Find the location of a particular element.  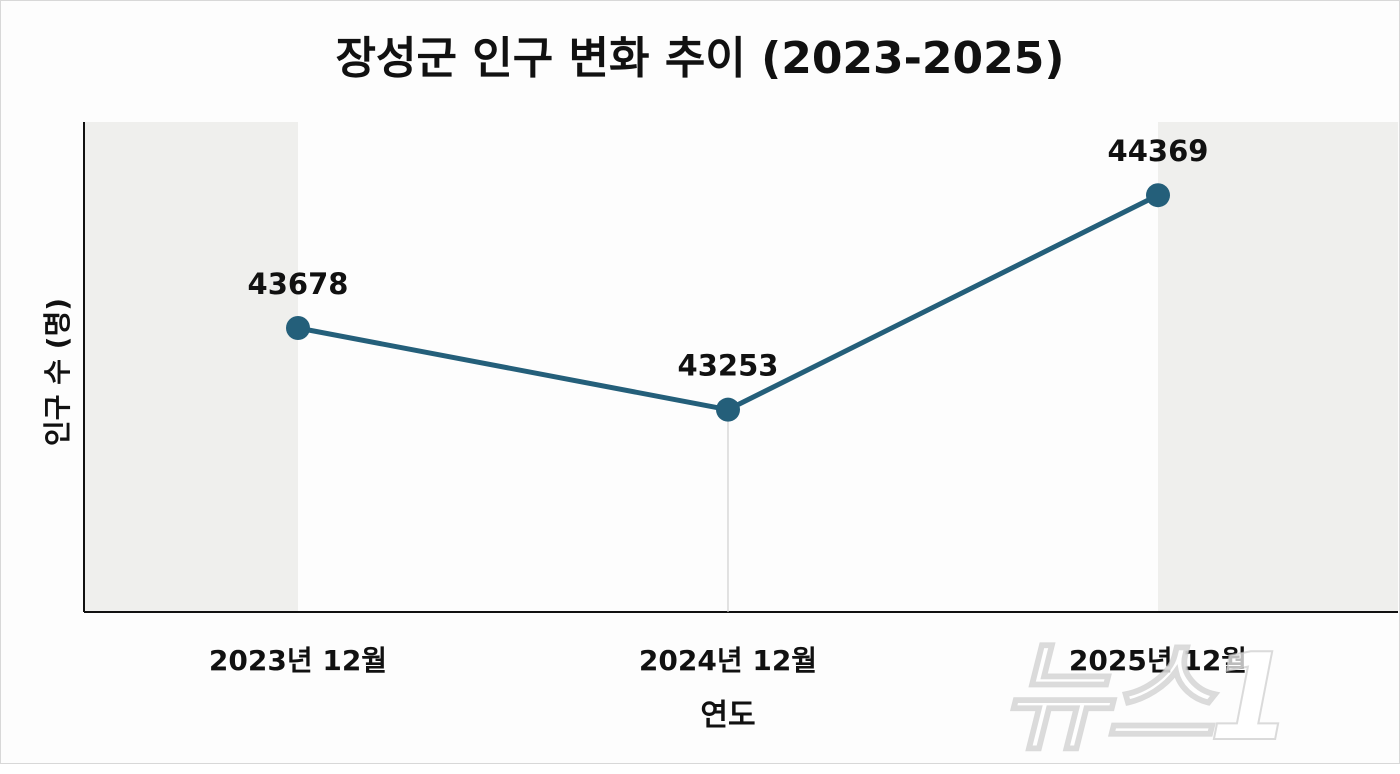

chart-title: 장성군 인구 변화 추이 (2023-2025) is located at coordinates (700, 58).